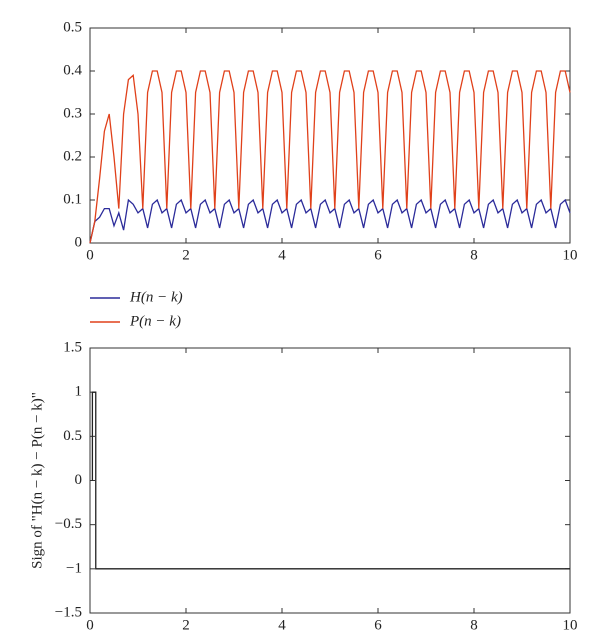 The height and width of the screenshot is (637, 600). Describe the element at coordinates (68, 524) in the screenshot. I see `y-tick-label: −0.5` at that location.